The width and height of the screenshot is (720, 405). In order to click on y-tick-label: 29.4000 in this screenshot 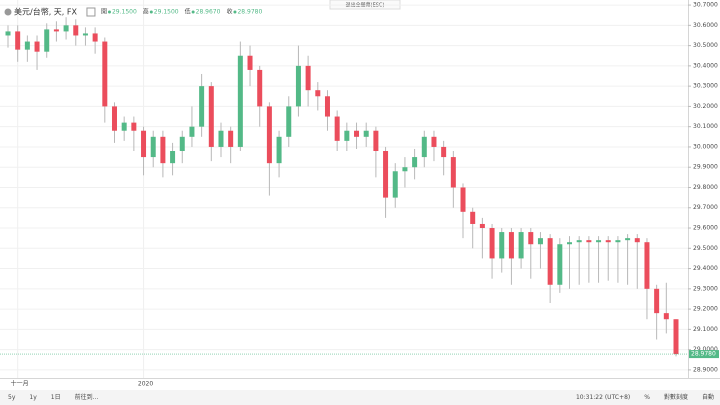, I will do `click(705, 268)`.